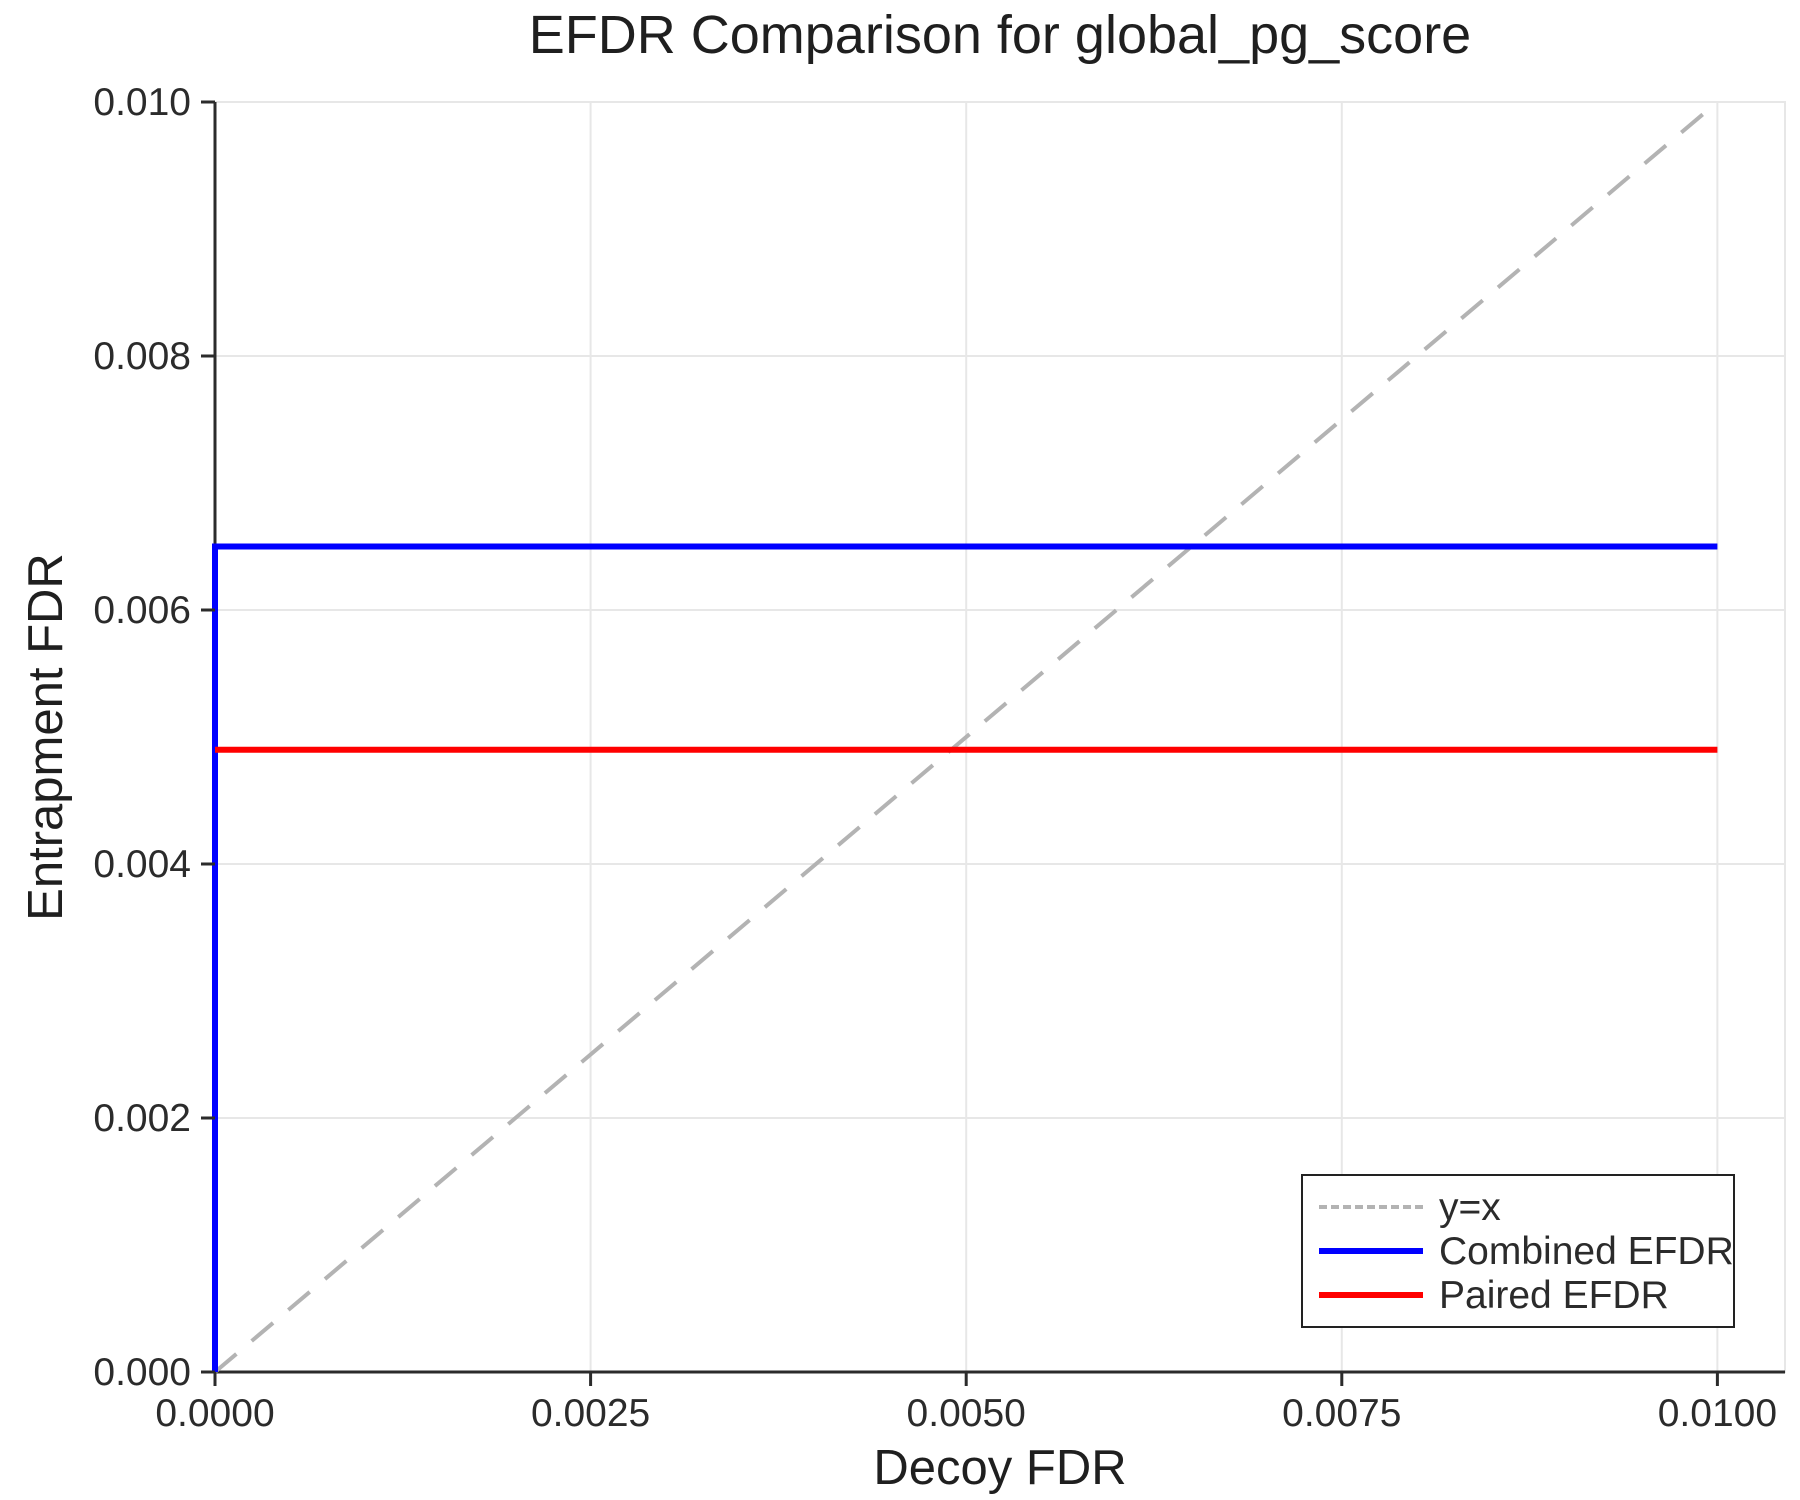 This screenshot has height=1500, width=1800. I want to click on x-tick-label: 0.0000, so click(214, 1413).